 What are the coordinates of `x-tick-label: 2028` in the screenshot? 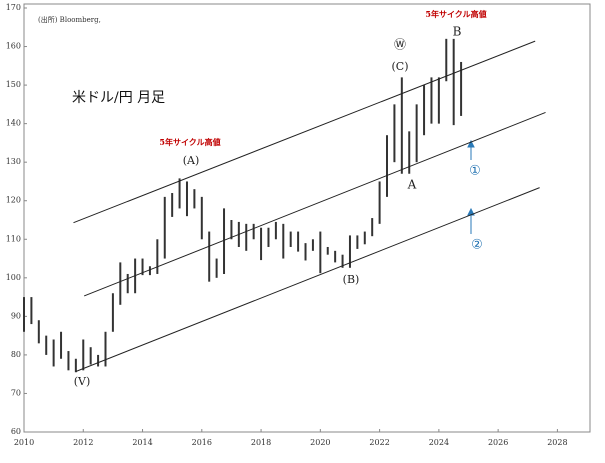 It's located at (557, 442).